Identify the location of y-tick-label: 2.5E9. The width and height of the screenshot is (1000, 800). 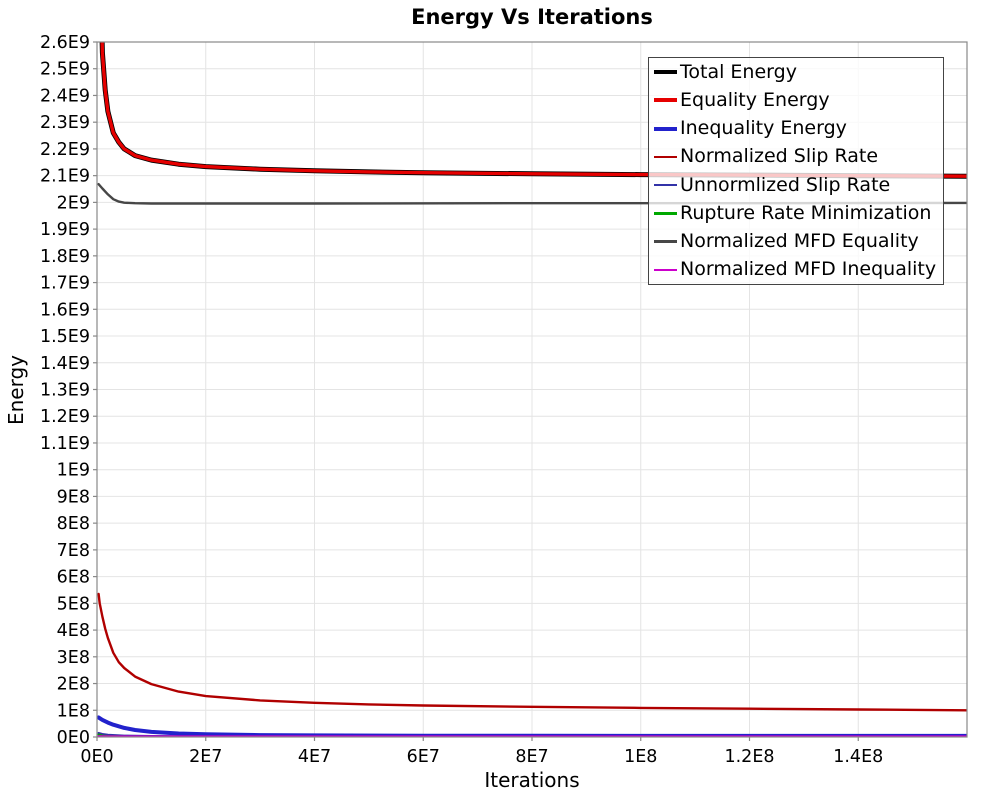
(65, 70).